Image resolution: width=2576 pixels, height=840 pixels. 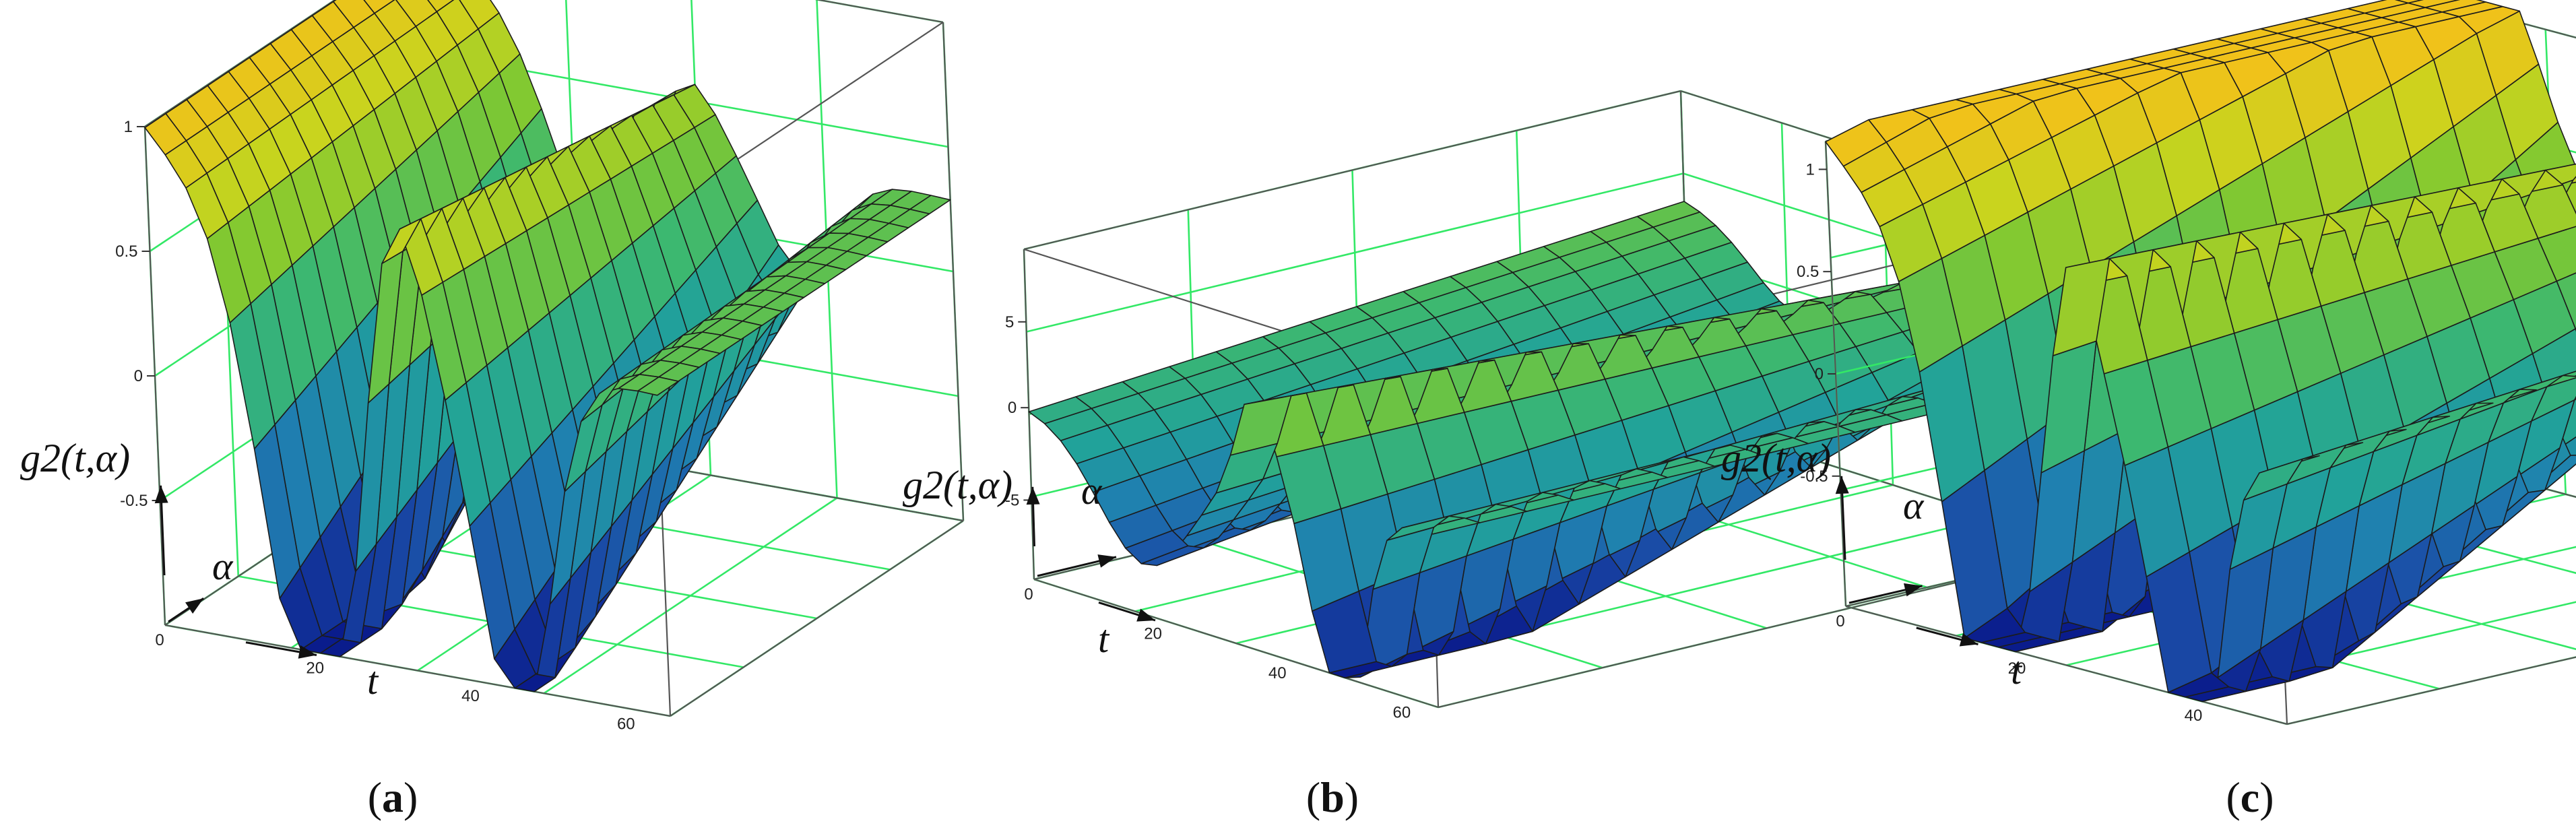 What do you see at coordinates (1009, 322) in the screenshot?
I see `z-tick-label: 5` at bounding box center [1009, 322].